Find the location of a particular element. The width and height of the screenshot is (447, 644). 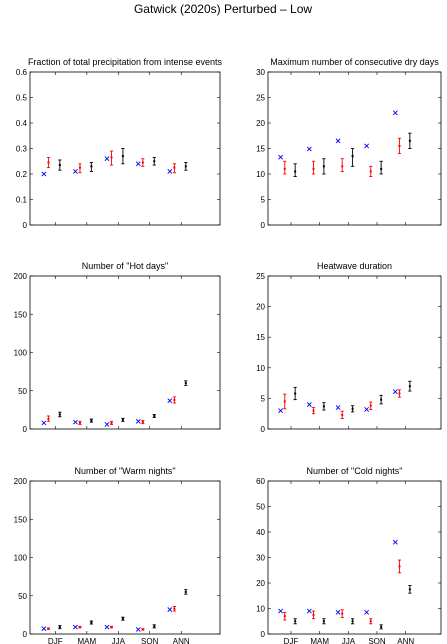

chart-panel: Heatwave duration 0 5 10 15 20 25 is located at coordinates (349, 347).